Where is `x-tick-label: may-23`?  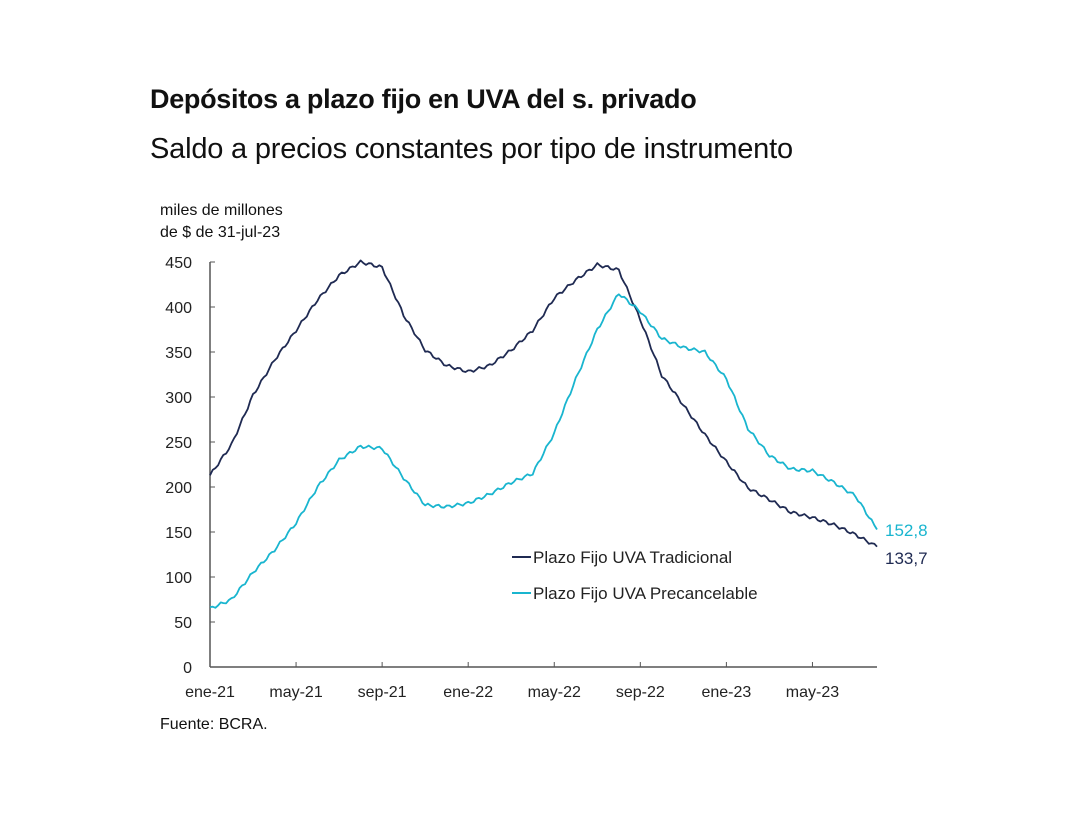
x-tick-label: may-23 is located at coordinates (812, 692).